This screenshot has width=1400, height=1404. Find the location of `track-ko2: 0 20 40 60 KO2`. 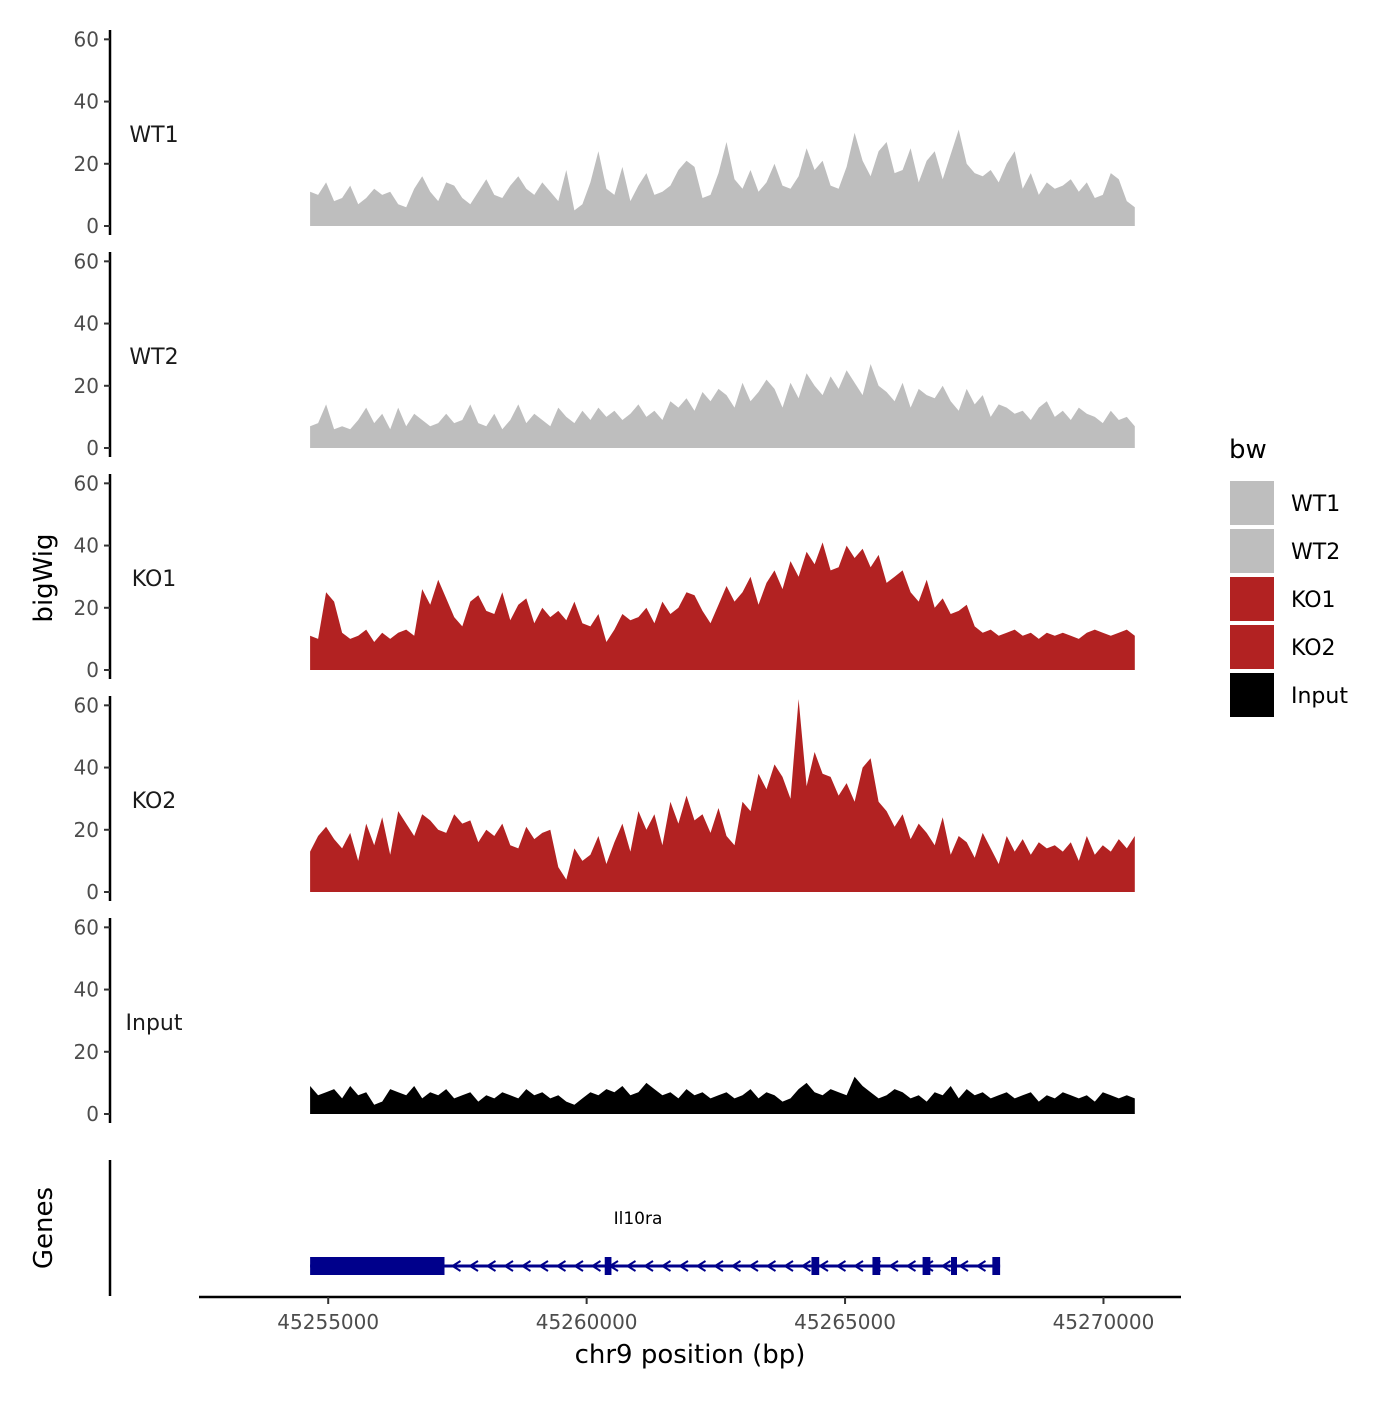

track-ko2: 0 20 40 60 KO2 is located at coordinates (604, 798).